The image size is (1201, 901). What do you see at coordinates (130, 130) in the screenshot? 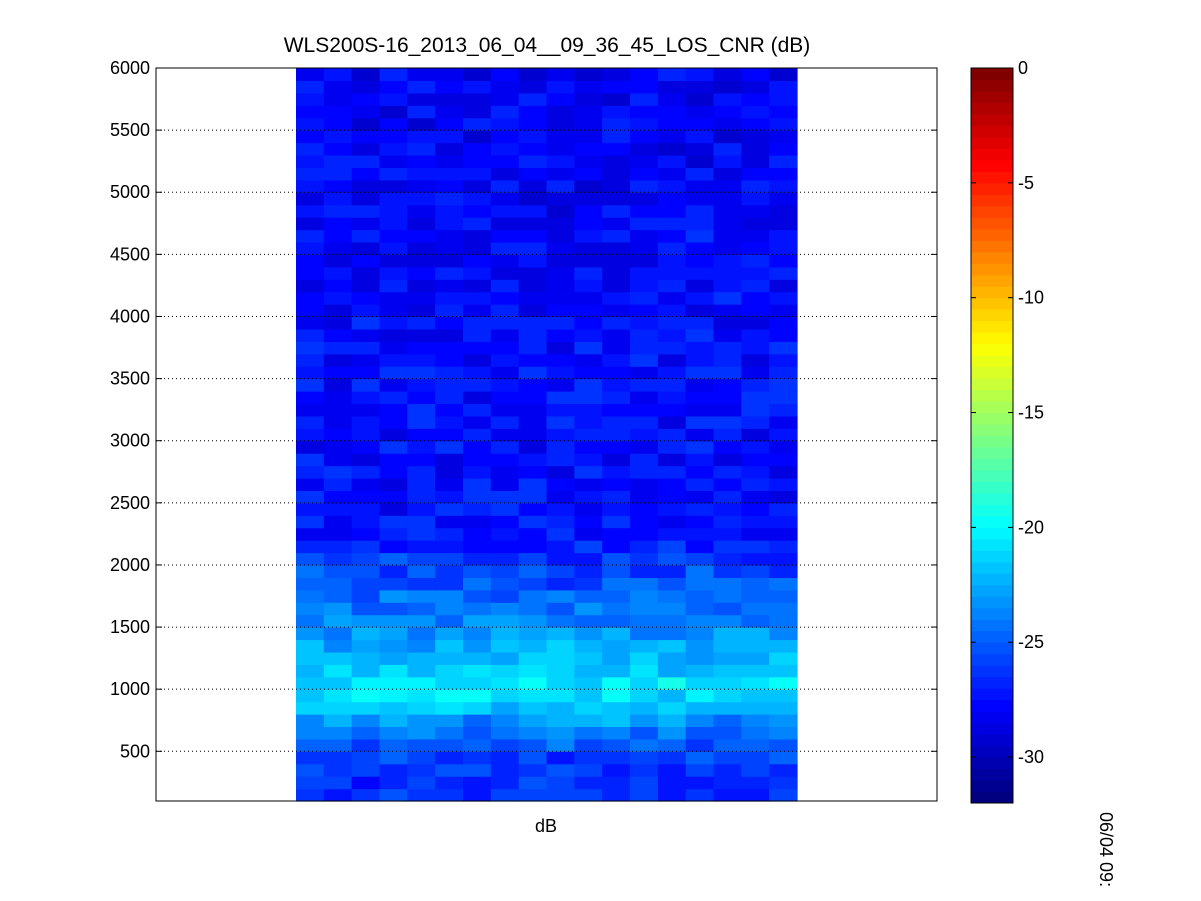
I see `y-tick-label: 5500` at bounding box center [130, 130].